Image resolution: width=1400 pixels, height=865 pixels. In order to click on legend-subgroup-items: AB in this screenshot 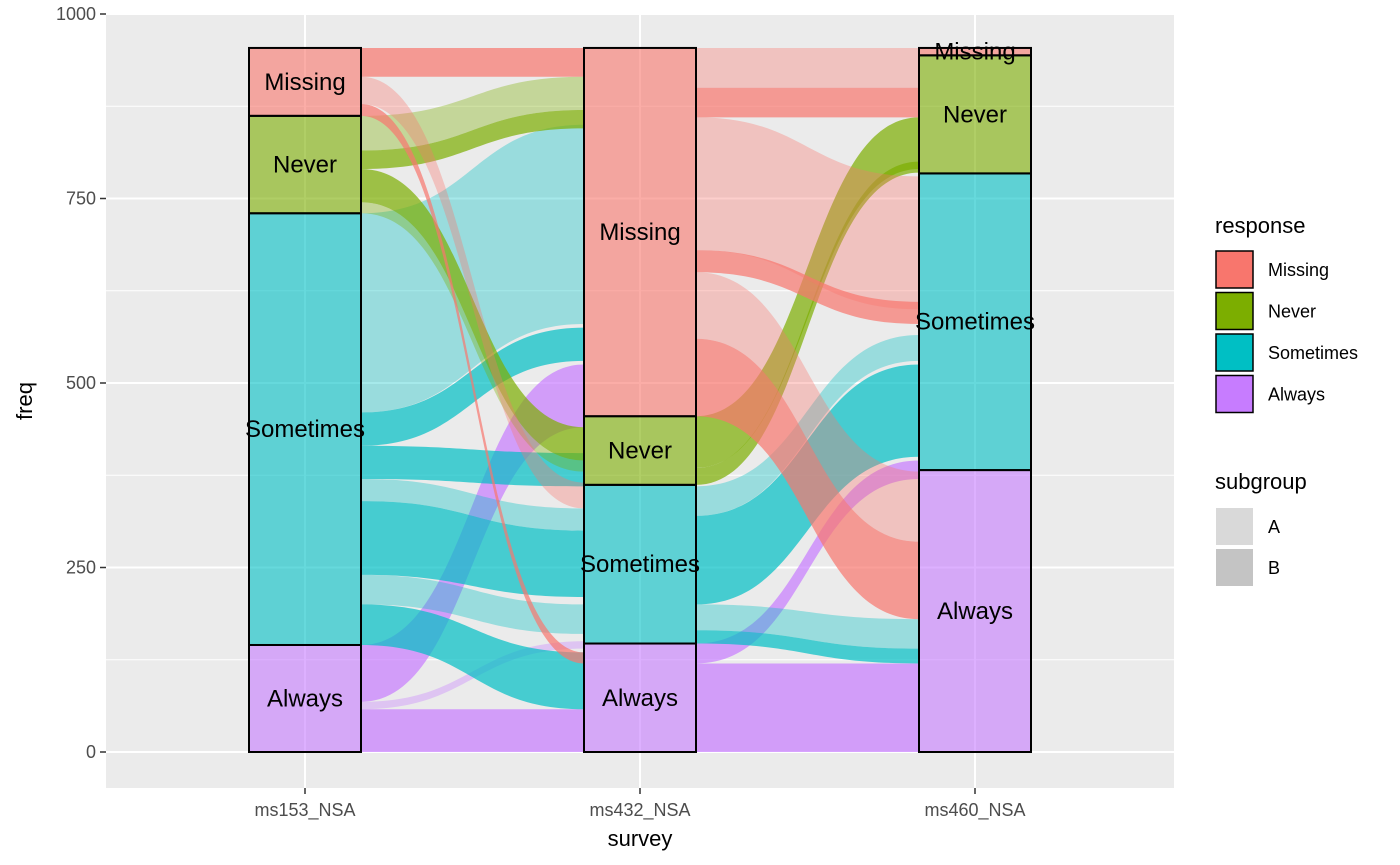, I will do `click(1248, 547)`.